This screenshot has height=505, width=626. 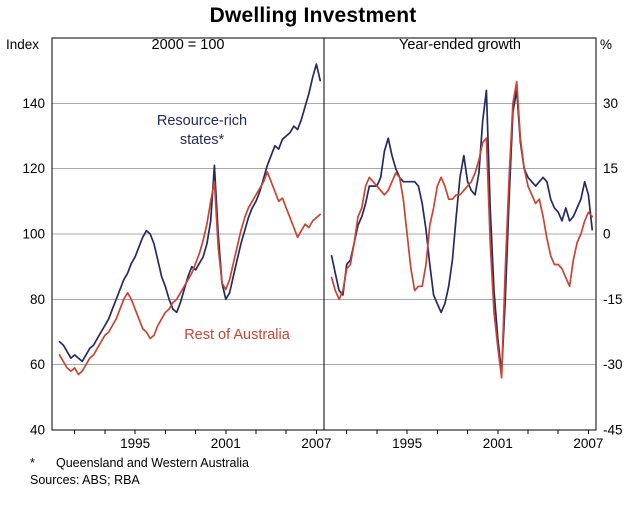 What do you see at coordinates (613, 299) in the screenshot?
I see `y-tick-label: -15` at bounding box center [613, 299].